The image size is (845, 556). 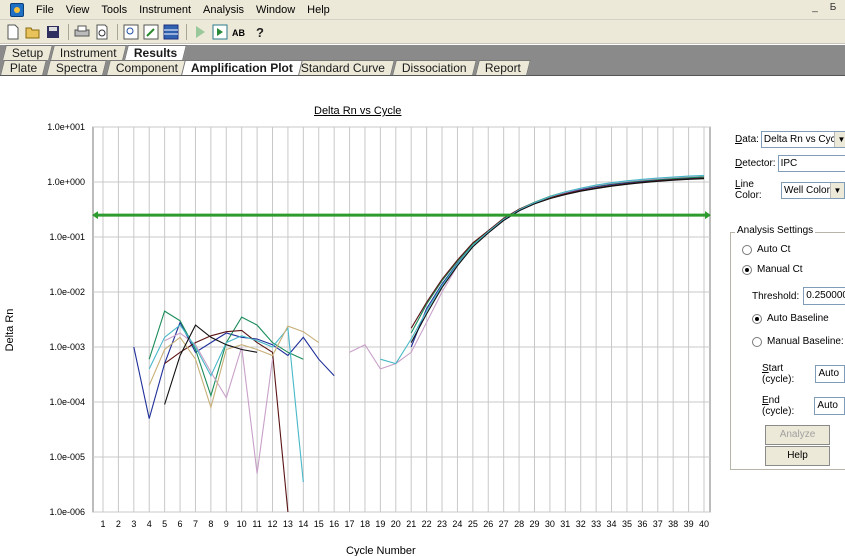 What do you see at coordinates (757, 341) in the screenshot?
I see `manual-baseline-radio` at bounding box center [757, 341].